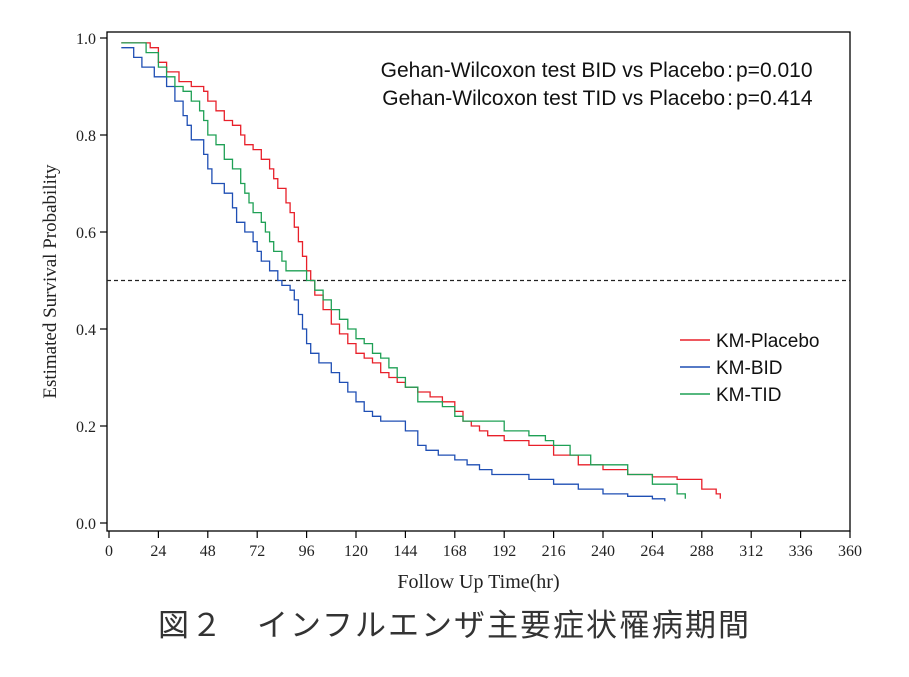  What do you see at coordinates (405, 551) in the screenshot?
I see `x-tick-label: 144` at bounding box center [405, 551].